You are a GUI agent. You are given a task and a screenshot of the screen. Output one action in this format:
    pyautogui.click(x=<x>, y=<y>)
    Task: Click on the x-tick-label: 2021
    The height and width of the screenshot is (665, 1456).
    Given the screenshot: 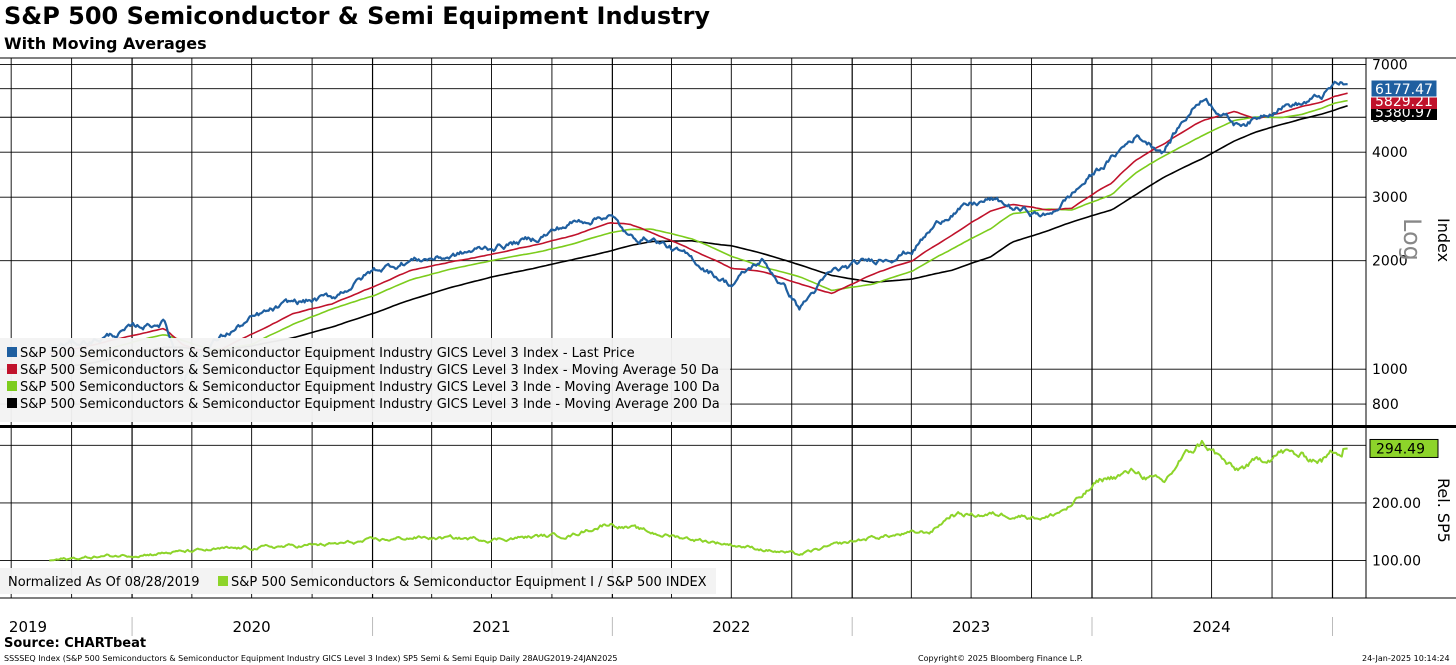 What is the action you would take?
    pyautogui.click(x=491, y=627)
    